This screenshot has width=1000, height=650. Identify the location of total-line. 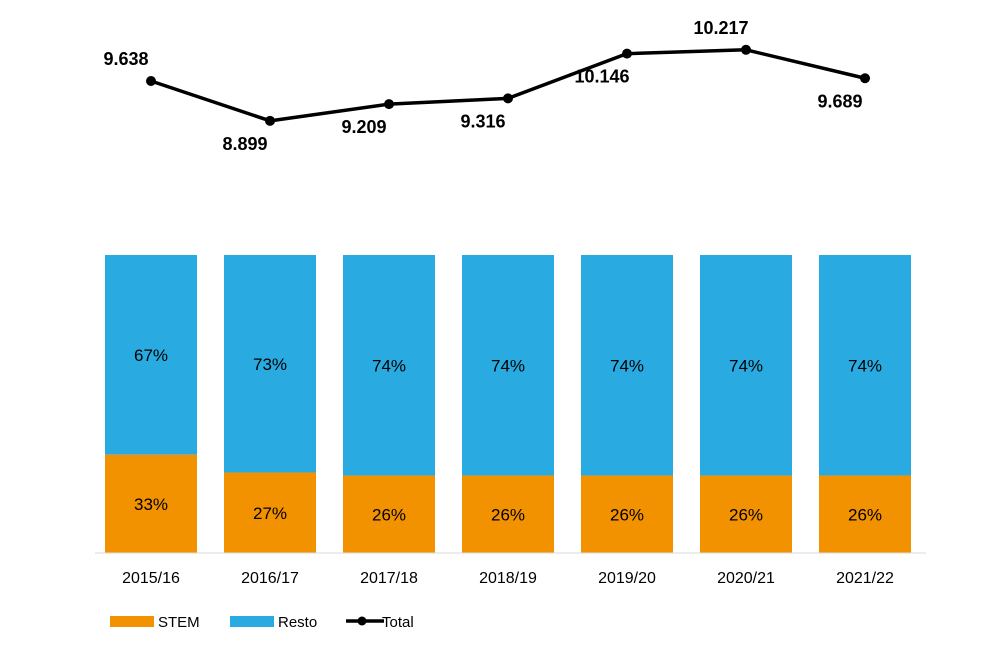
(508, 85).